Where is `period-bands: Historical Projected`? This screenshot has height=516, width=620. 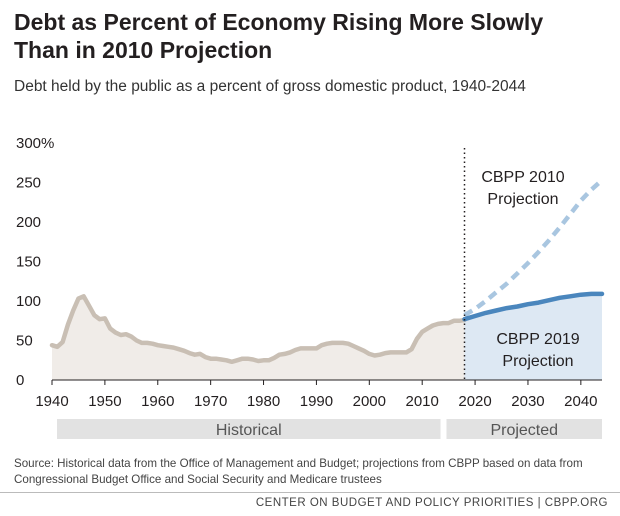
period-bands: Historical Projected is located at coordinates (329, 429).